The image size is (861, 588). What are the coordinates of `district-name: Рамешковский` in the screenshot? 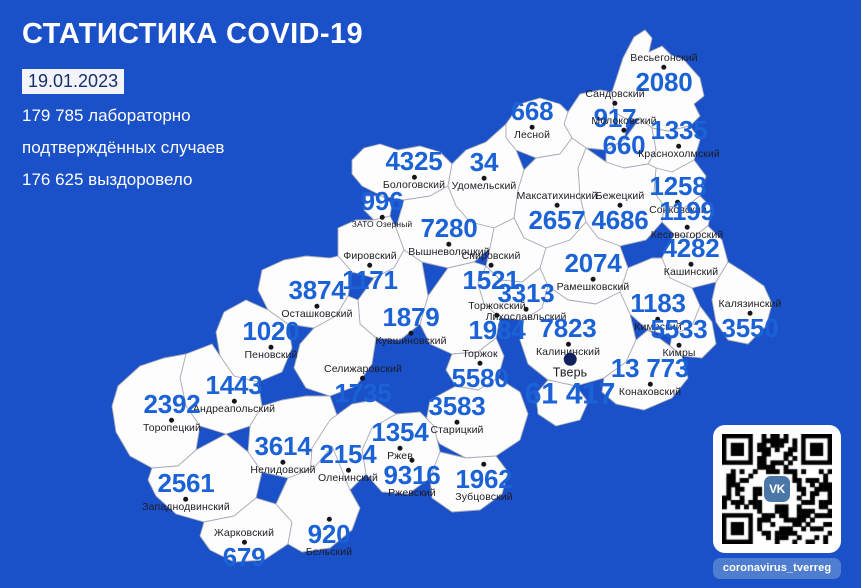 It's located at (593, 287).